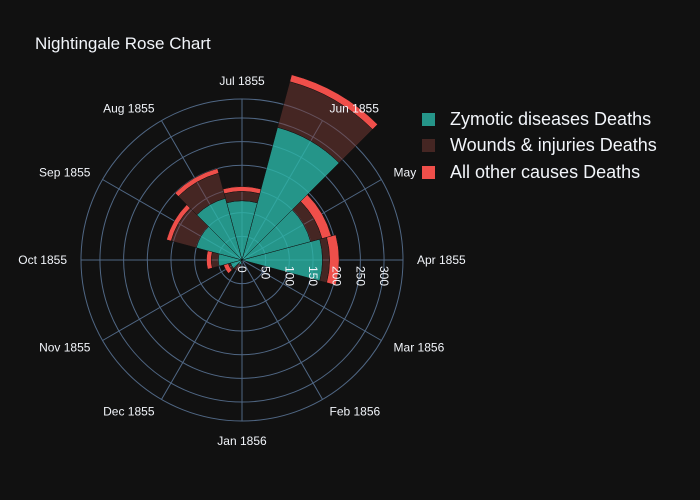 Image resolution: width=700 pixels, height=500 pixels. Describe the element at coordinates (65, 348) in the screenshot. I see `angular-tick-label: Nov 1855` at that location.